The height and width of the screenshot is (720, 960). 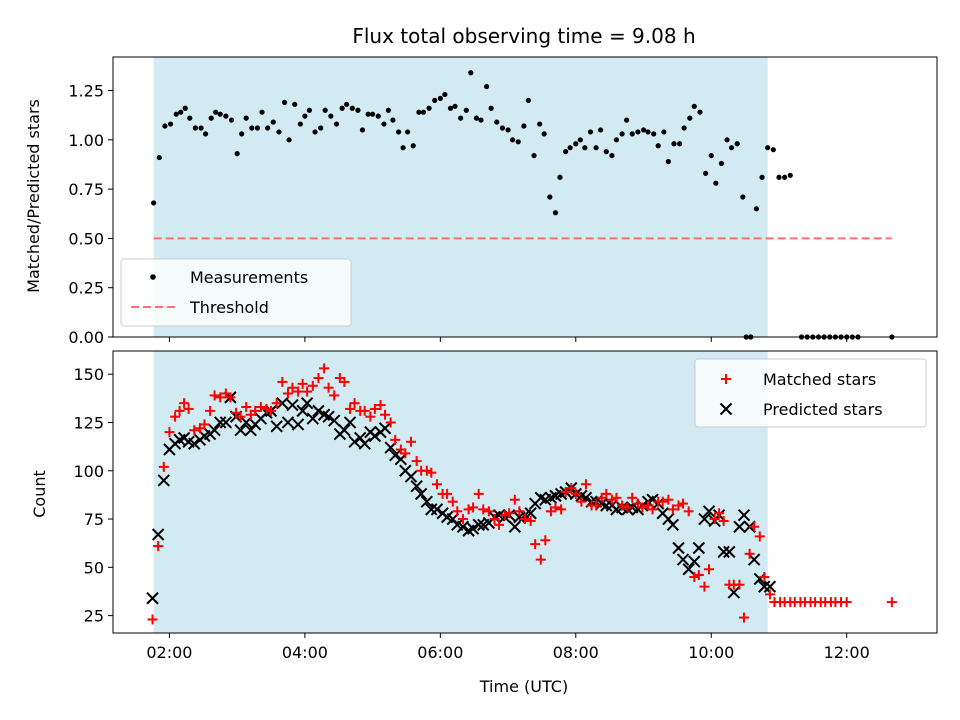 I want to click on x-axis-ticks-bottom: 02:00 04:00 06:00 08:00 10:00 12:00, so click(x=508, y=647).